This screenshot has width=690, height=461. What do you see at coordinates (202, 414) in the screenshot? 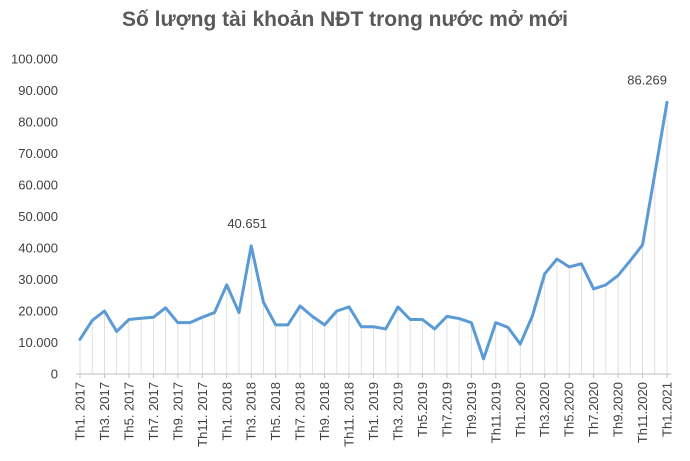
I see `x-tick-label: Th11. 2017` at bounding box center [202, 414].